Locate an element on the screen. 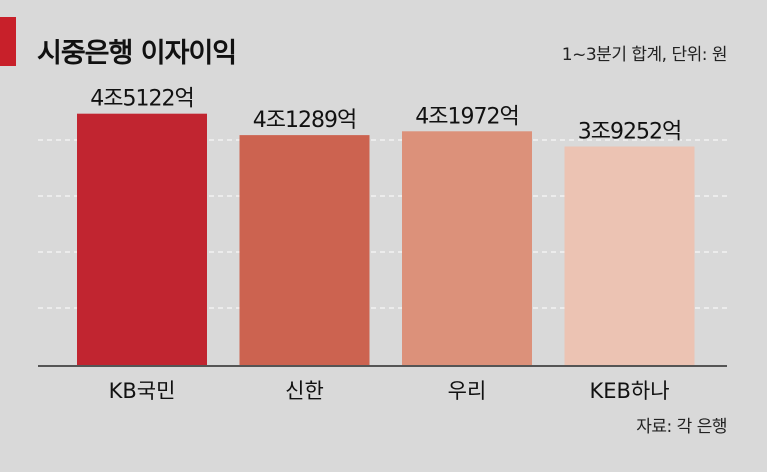 The width and height of the screenshot is (767, 472). source-note: 자료: 각 은행 is located at coordinates (681, 427).